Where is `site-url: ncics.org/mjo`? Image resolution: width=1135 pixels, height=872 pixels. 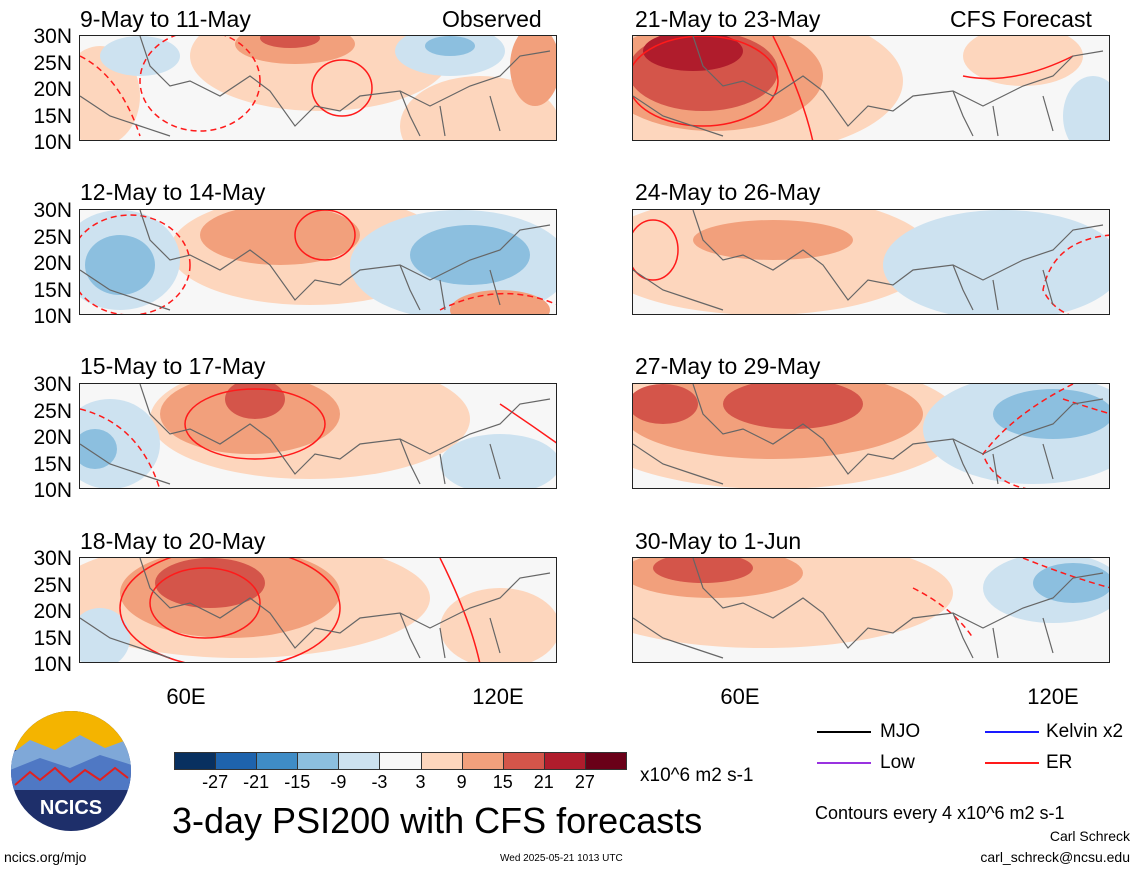 site-url: ncics.org/mjo is located at coordinates (45, 857).